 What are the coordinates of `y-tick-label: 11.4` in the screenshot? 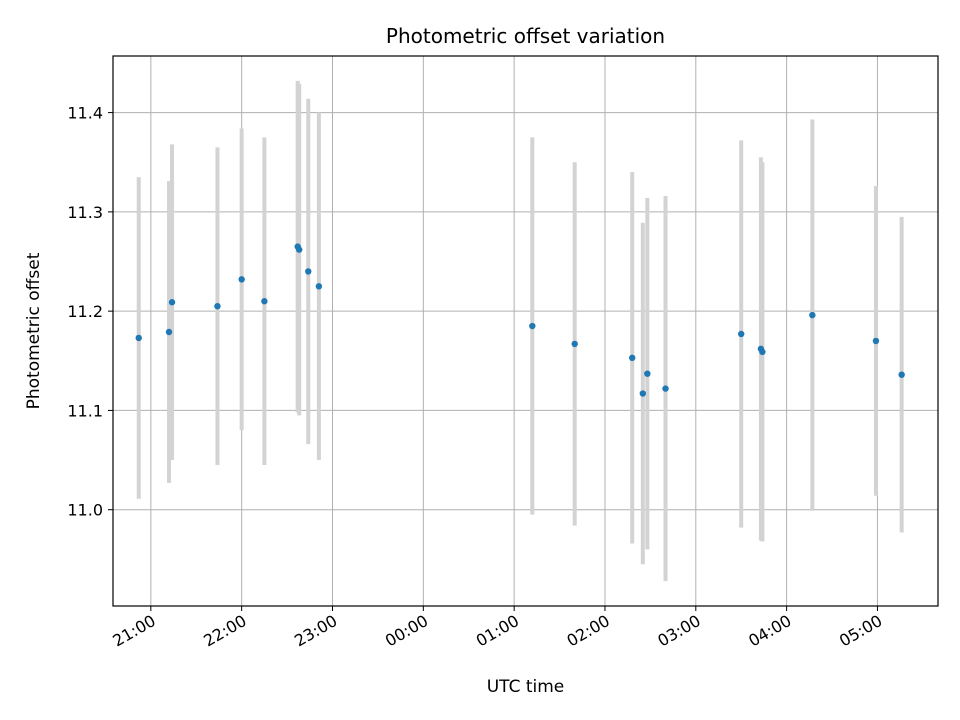 It's located at (85, 113).